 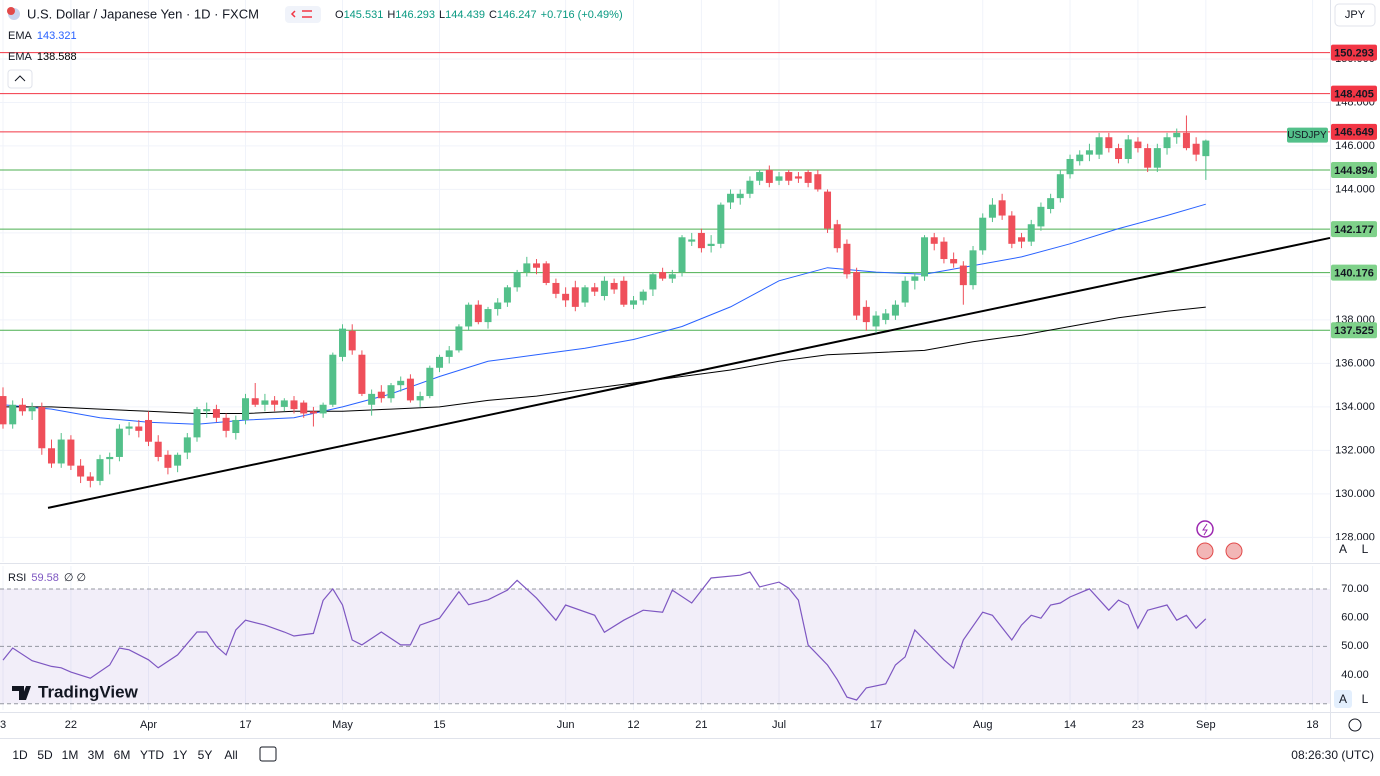 I want to click on collapse-button, so click(x=20, y=79).